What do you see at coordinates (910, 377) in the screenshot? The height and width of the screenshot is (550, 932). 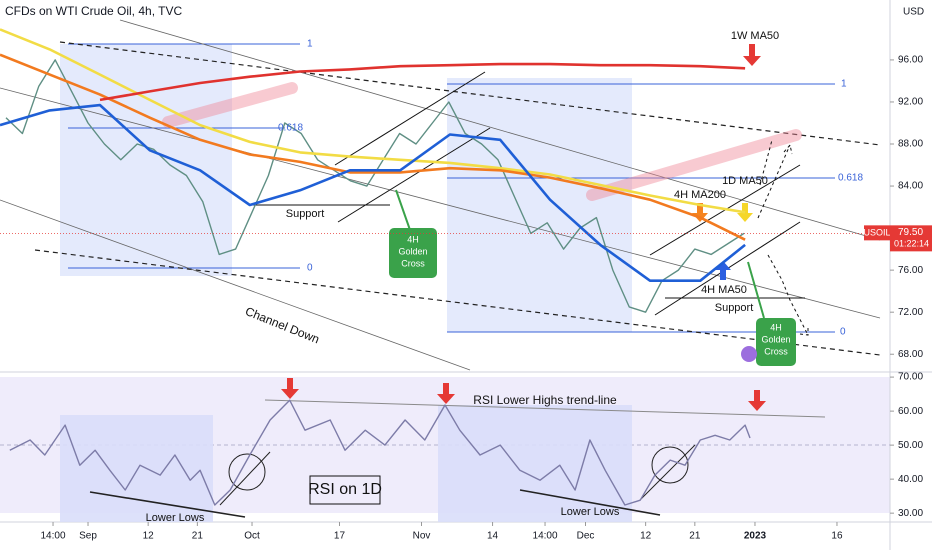 I see `y-tick-label: 70.00` at bounding box center [910, 377].